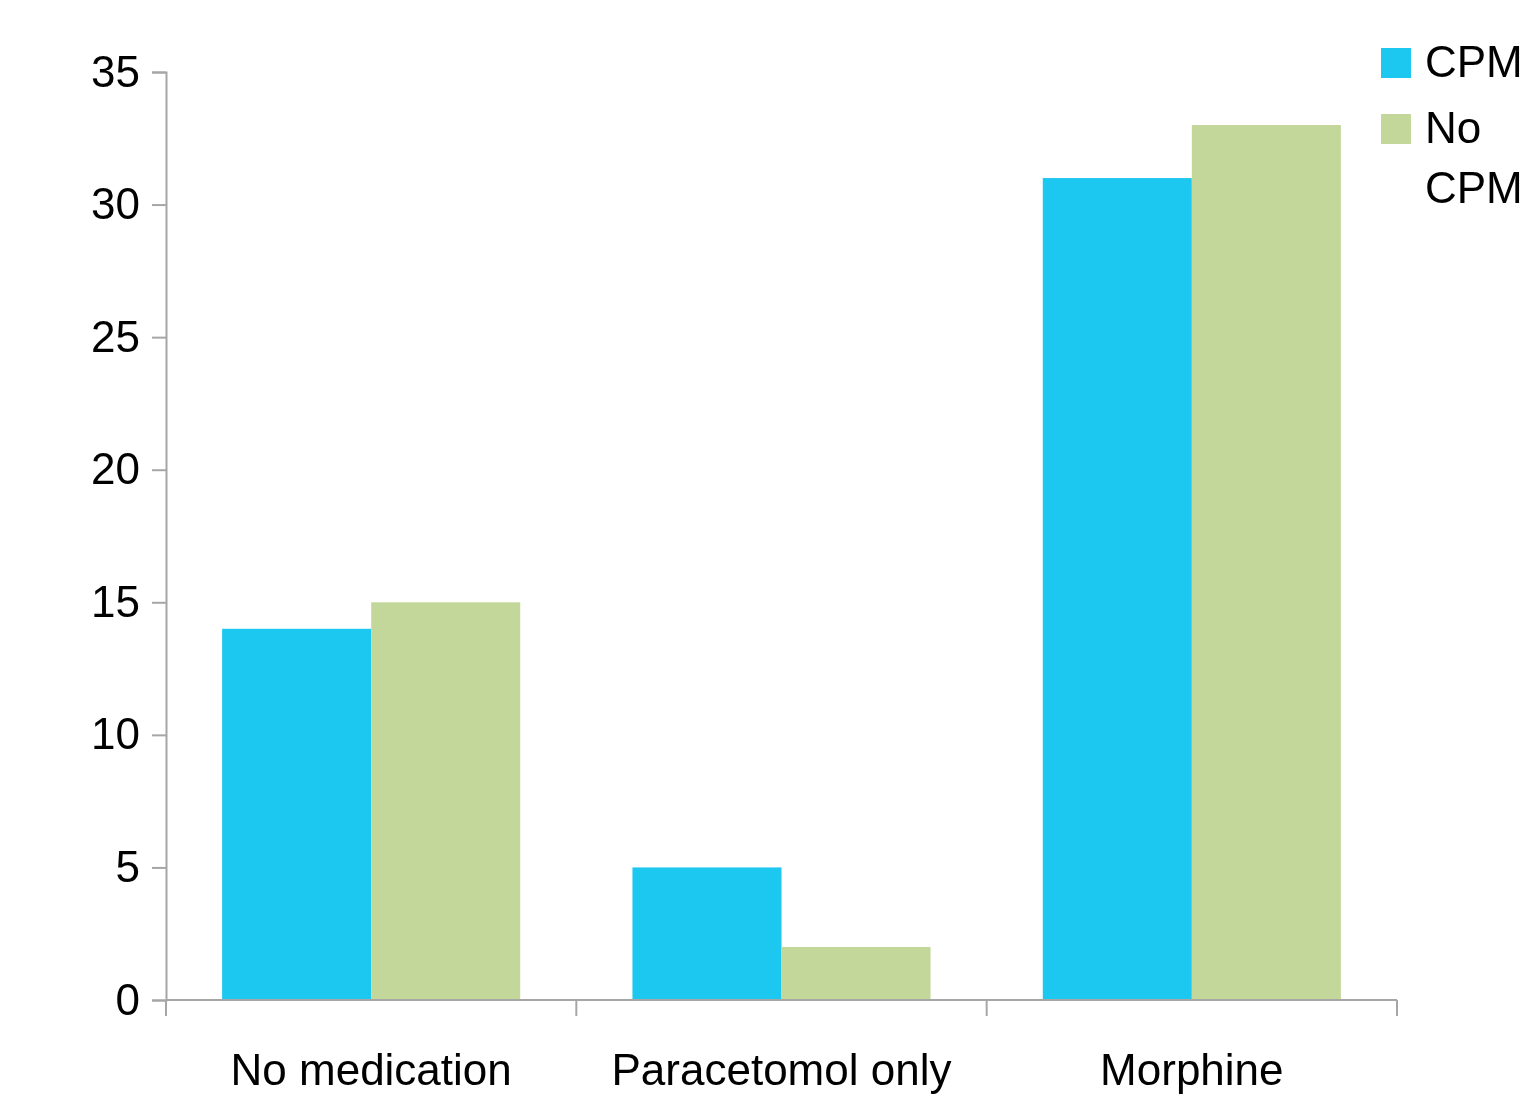 Image resolution: width=1528 pixels, height=1094 pixels. What do you see at coordinates (115, 204) in the screenshot?
I see `y-tick-label: 30` at bounding box center [115, 204].